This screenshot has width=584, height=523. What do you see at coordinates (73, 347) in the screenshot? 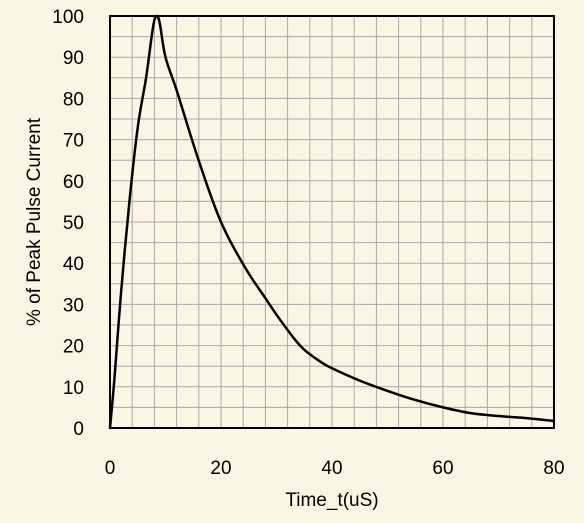
I see `y-tick-label: 20` at bounding box center [73, 347].